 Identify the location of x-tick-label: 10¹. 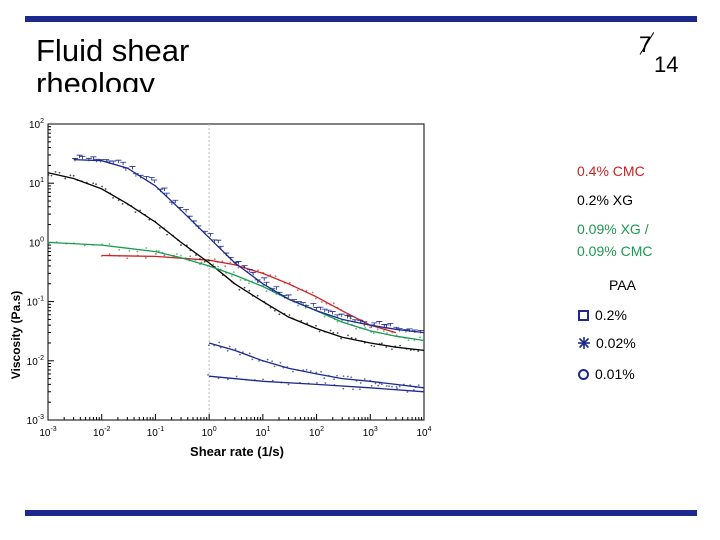
(262, 432).